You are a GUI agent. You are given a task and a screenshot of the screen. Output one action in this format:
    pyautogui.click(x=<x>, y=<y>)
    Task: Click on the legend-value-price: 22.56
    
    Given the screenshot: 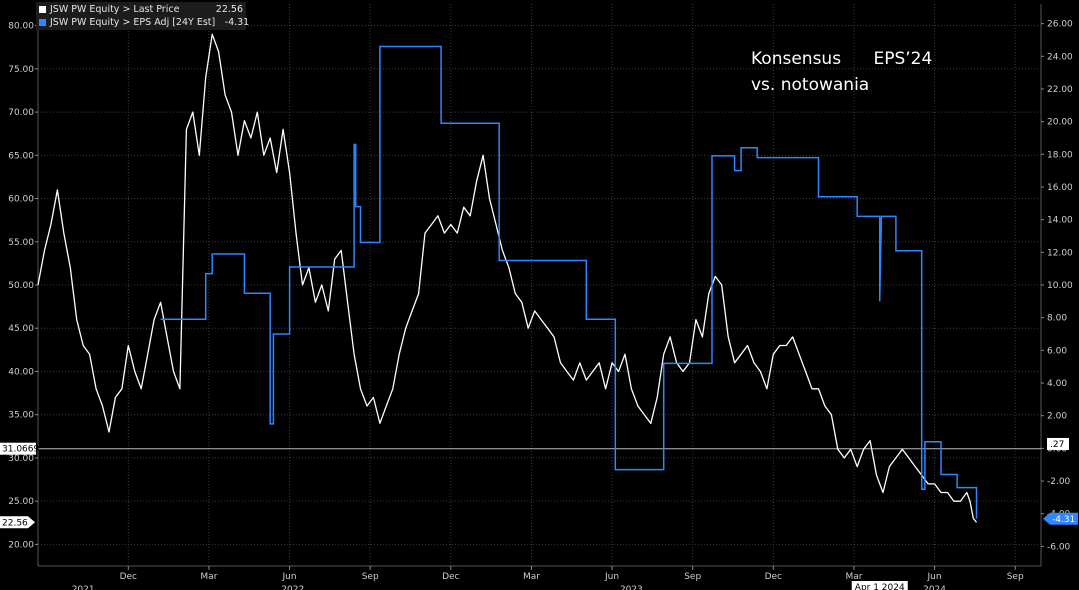 What is the action you would take?
    pyautogui.click(x=229, y=9)
    